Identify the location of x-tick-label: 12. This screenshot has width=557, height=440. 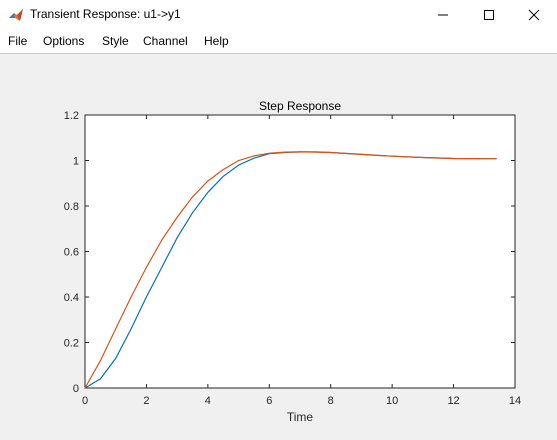
(453, 401).